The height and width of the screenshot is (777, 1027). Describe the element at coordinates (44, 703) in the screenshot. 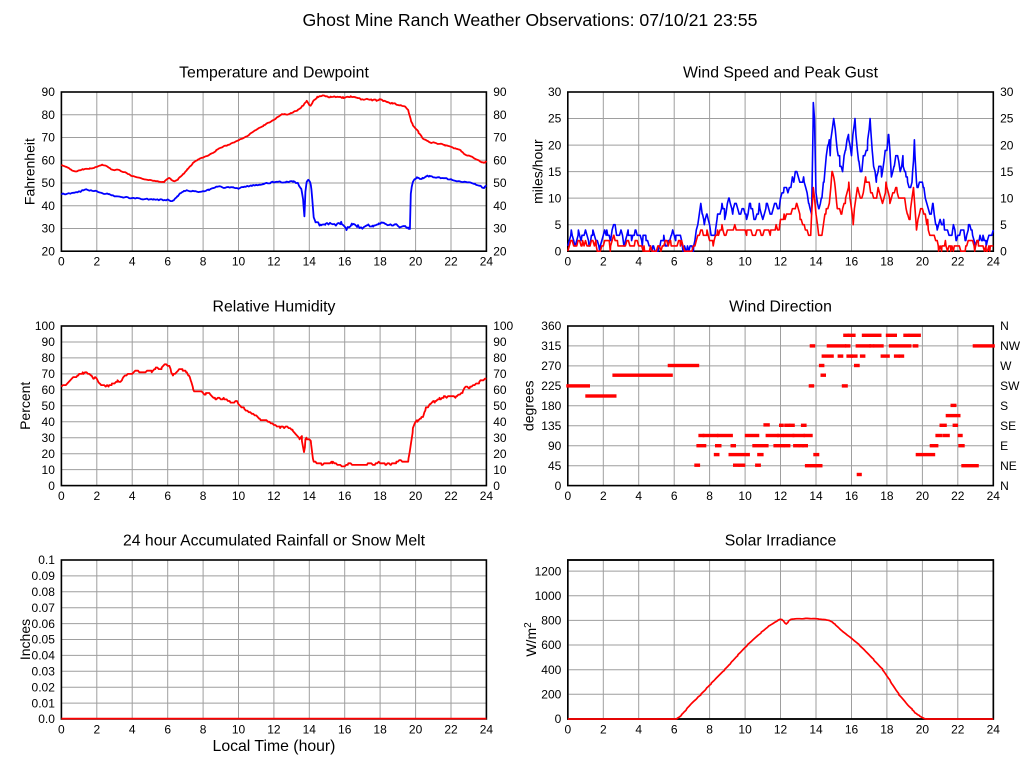

I see `svg-text: 0.01` at that location.